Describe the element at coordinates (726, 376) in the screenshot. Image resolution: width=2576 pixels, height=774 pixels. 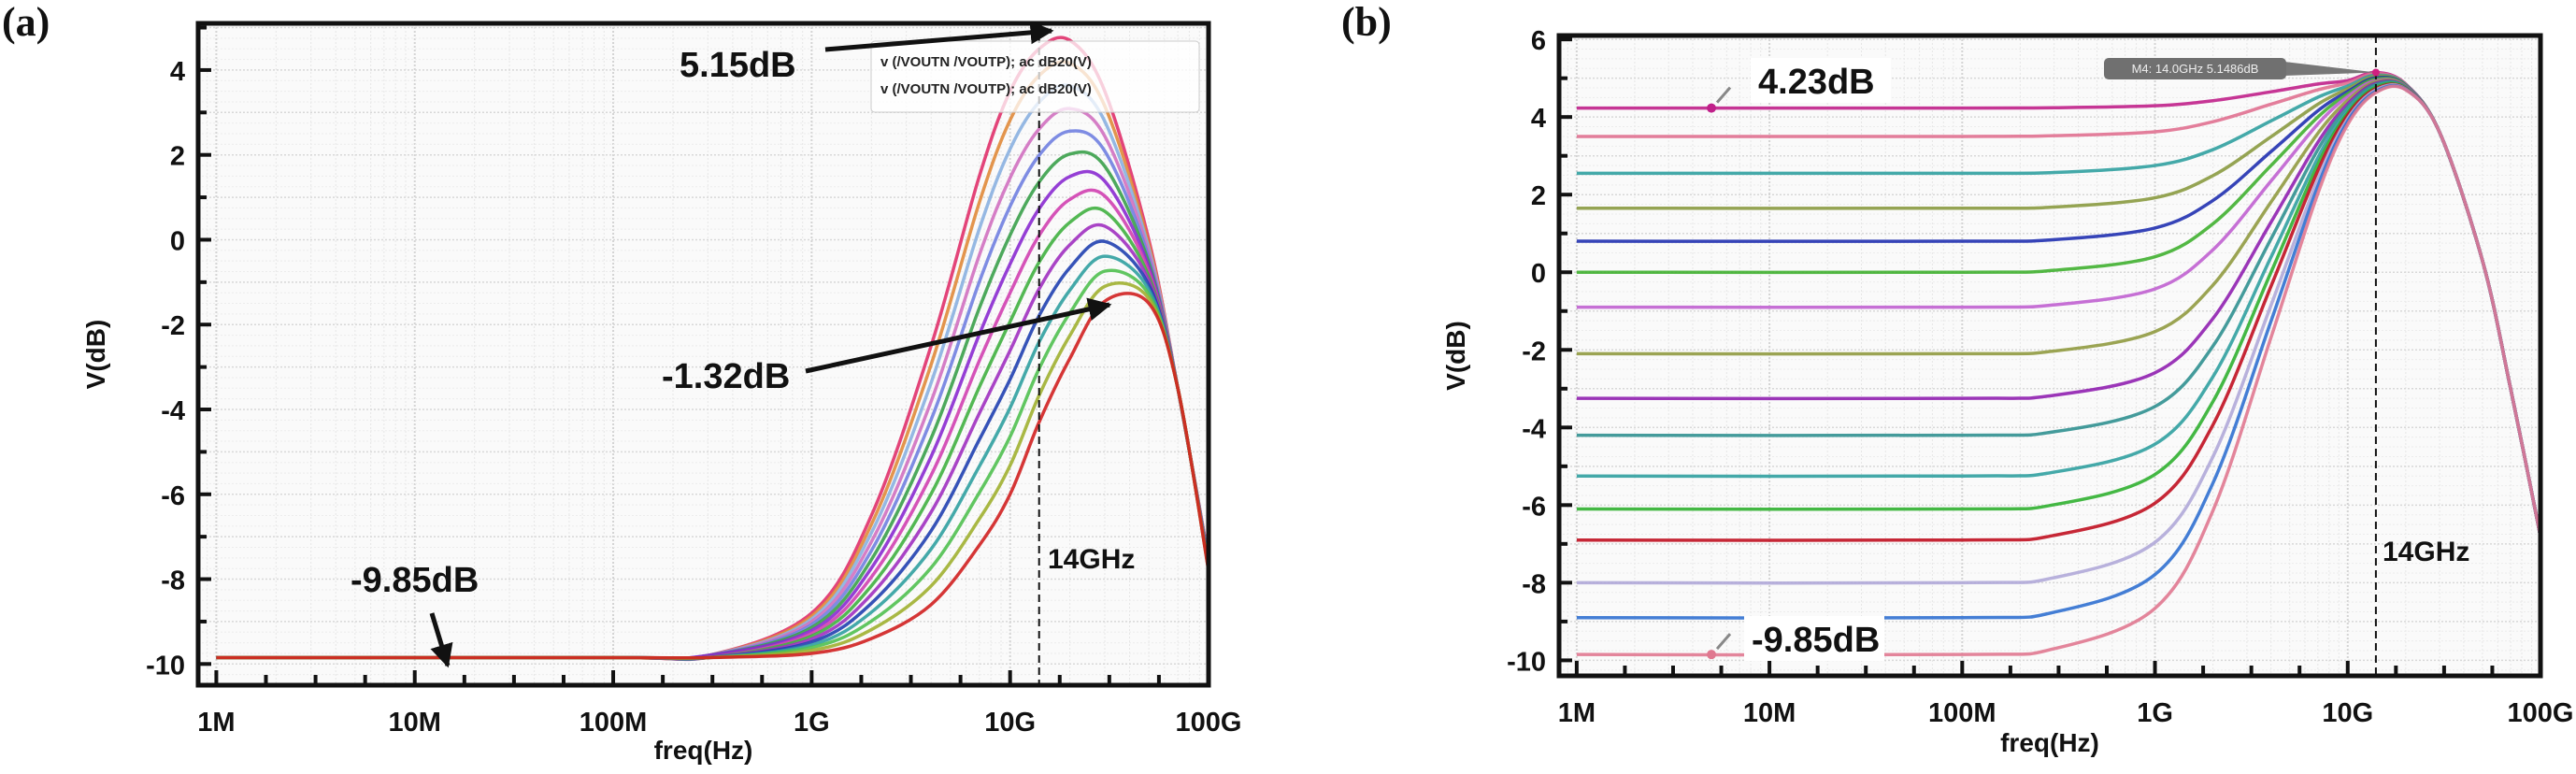
I see `annotation-label: -1.32dB` at that location.